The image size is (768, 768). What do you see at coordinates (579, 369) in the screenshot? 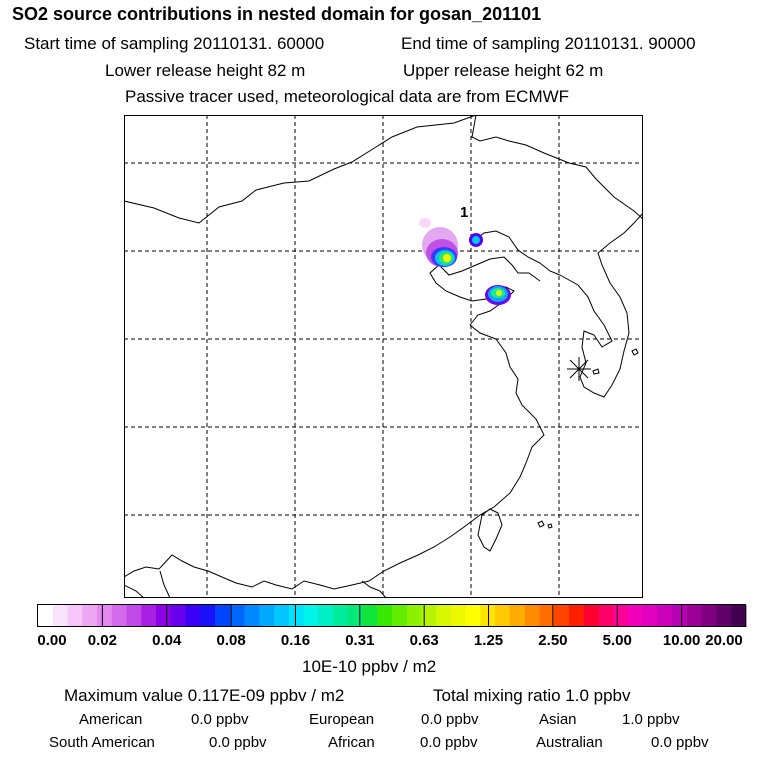
I see `receptor-star-icon` at bounding box center [579, 369].